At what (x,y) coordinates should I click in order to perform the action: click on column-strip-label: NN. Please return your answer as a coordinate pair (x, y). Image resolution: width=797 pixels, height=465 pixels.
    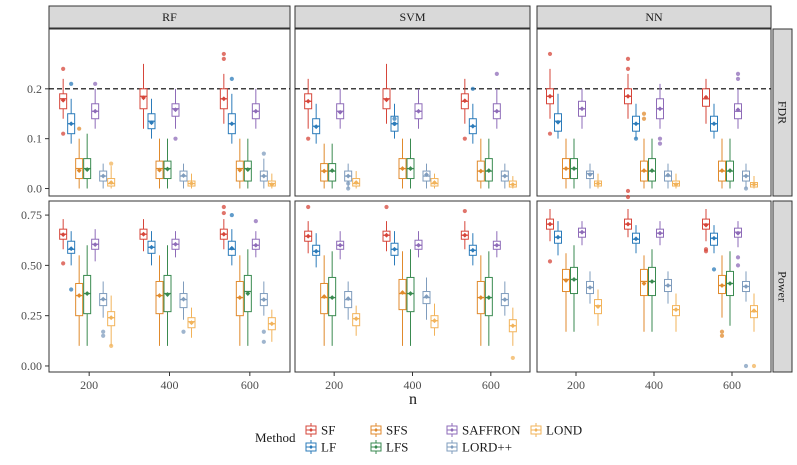
    Looking at the image, I should click on (654, 17).